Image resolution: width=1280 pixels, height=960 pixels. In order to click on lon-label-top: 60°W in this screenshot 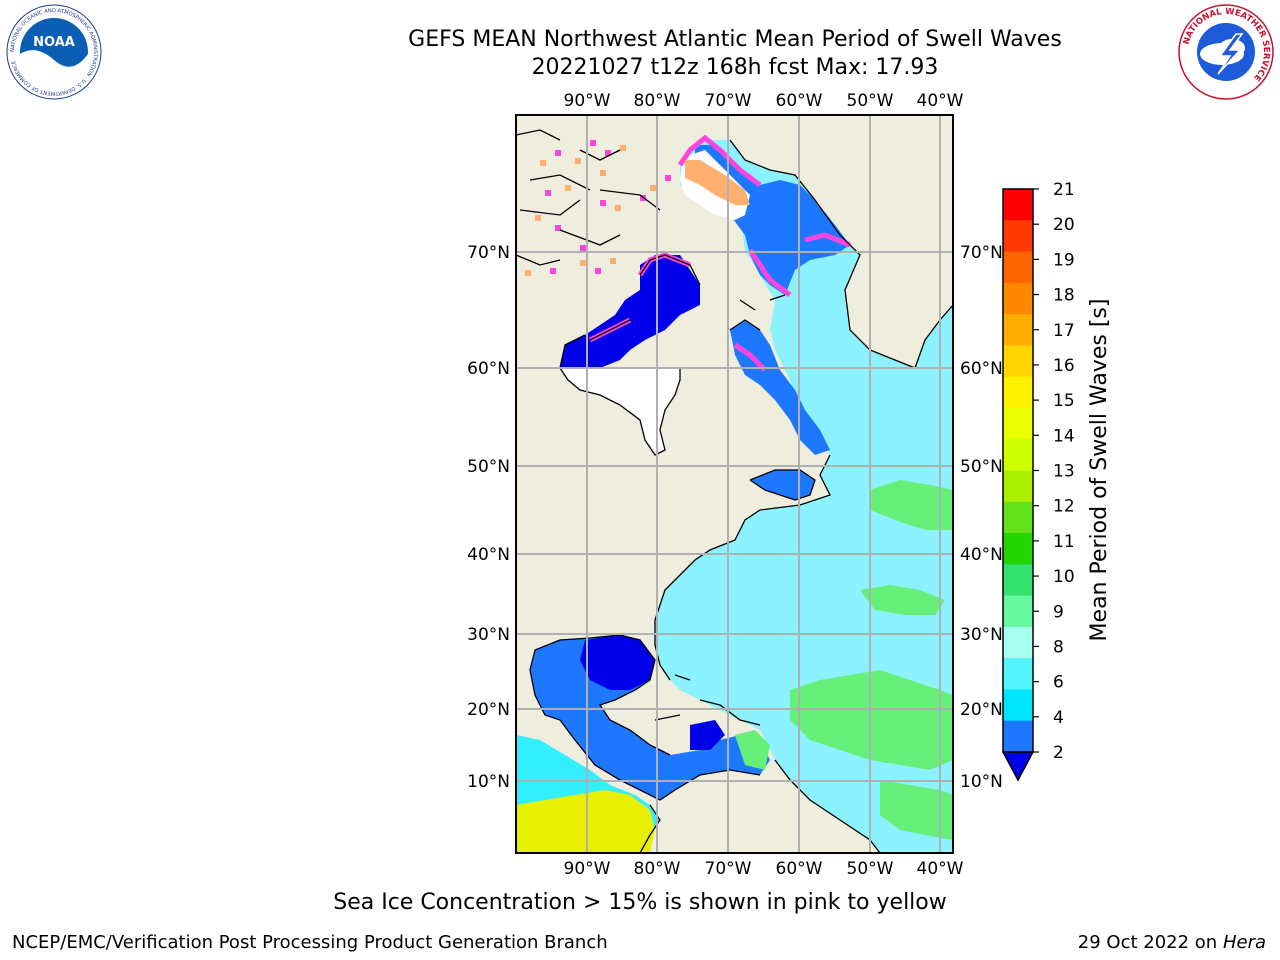, I will do `click(799, 101)`.